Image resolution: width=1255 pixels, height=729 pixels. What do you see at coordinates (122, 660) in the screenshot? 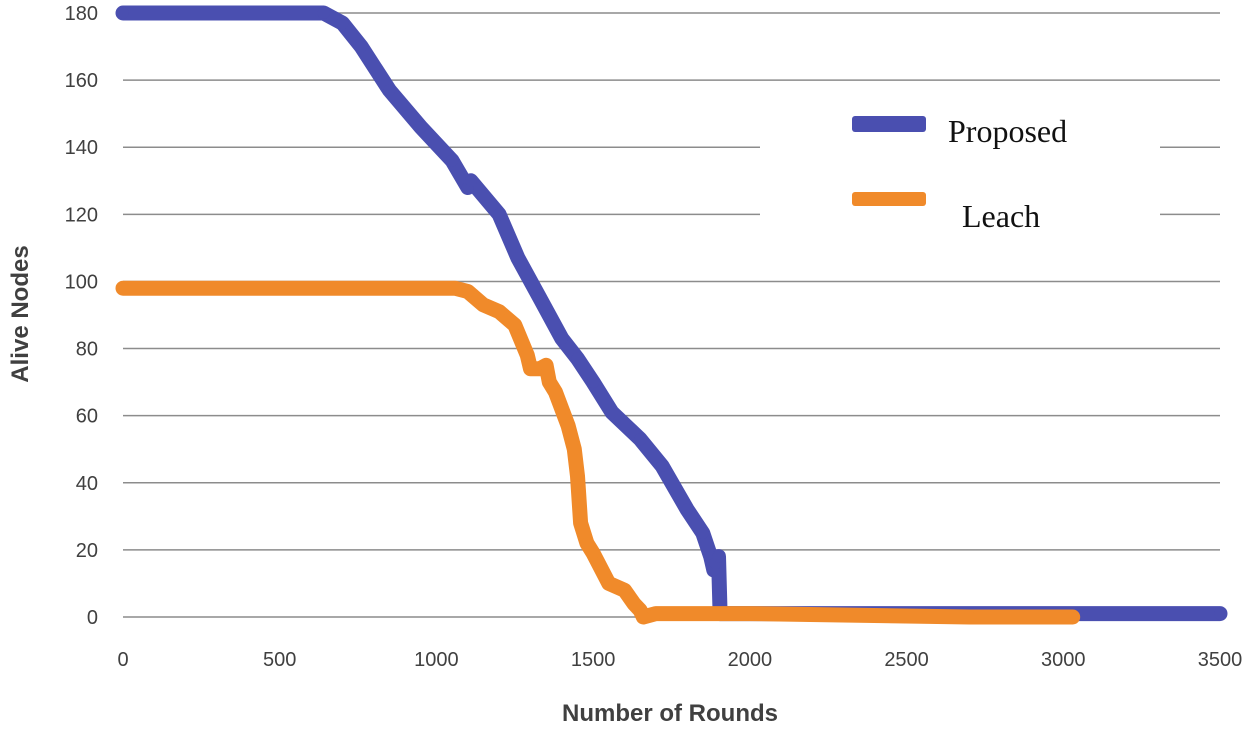
I see `x-tick-label-0: 0` at bounding box center [122, 660].